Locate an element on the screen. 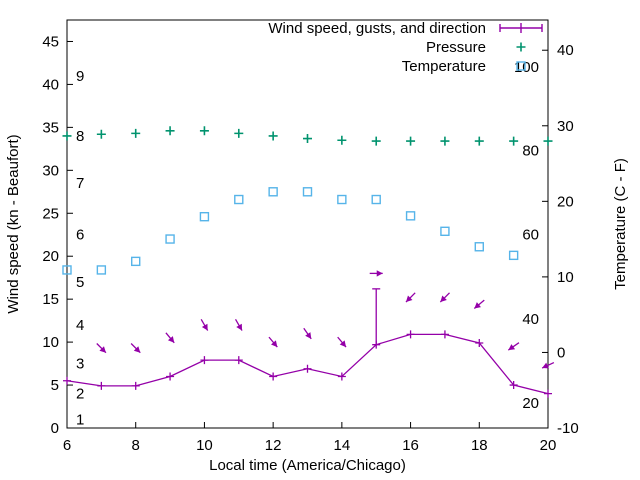 The image size is (640, 480). x-axis-tick-label: 18 is located at coordinates (479, 445).